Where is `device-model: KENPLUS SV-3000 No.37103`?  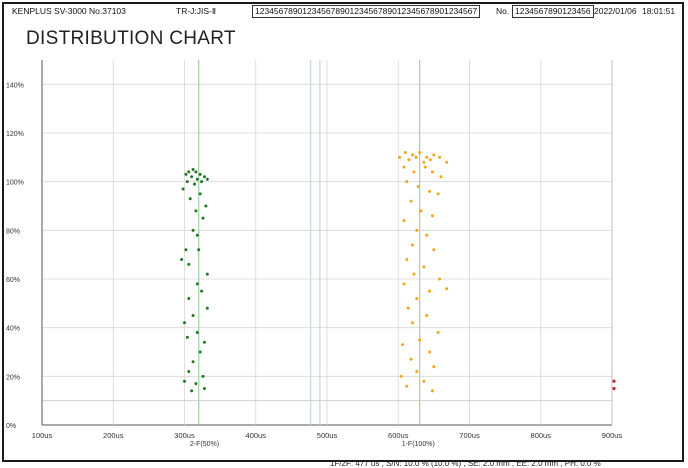
device-model: KENPLUS SV-3000 No.37103 is located at coordinates (69, 11).